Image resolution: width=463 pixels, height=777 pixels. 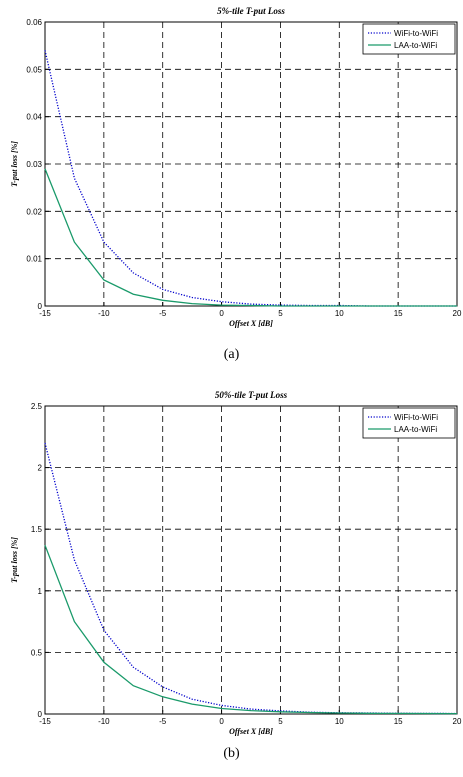 What do you see at coordinates (40, 591) in the screenshot?
I see `y-tick-label: 1` at bounding box center [40, 591].